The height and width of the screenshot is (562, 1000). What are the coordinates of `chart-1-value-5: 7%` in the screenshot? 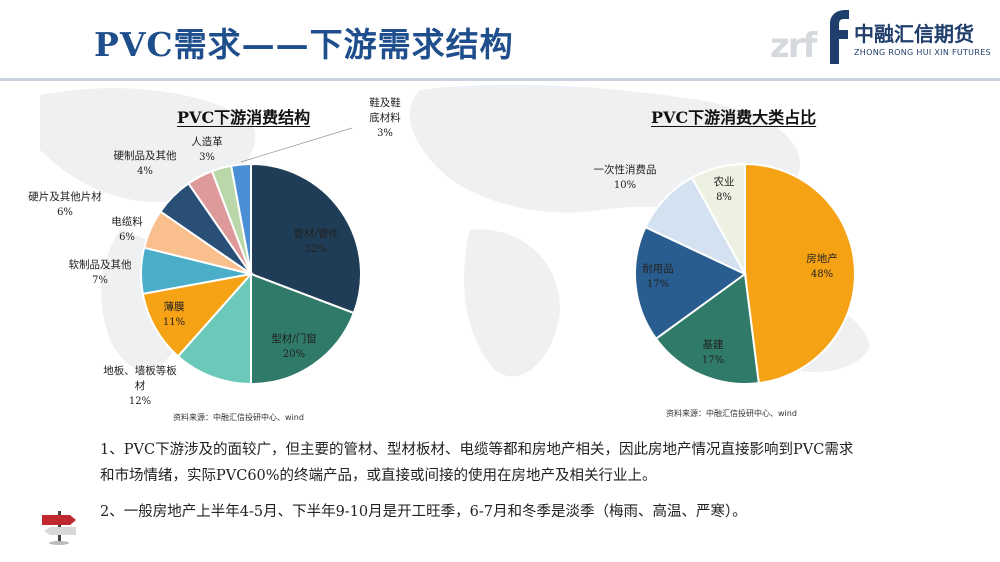 It's located at (100, 280).